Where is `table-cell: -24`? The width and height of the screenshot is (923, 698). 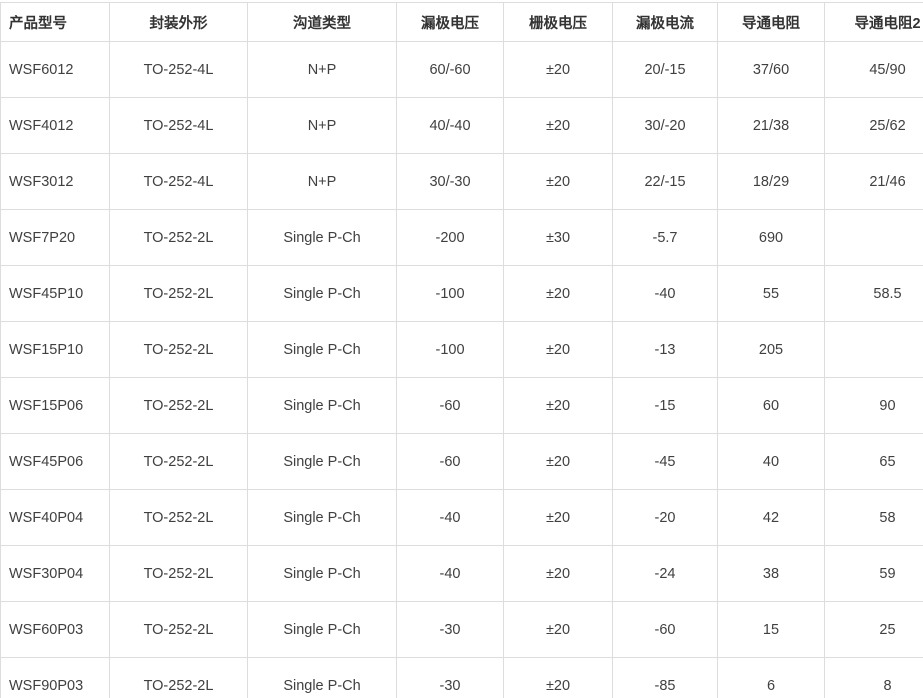 table-cell: -24 is located at coordinates (665, 573).